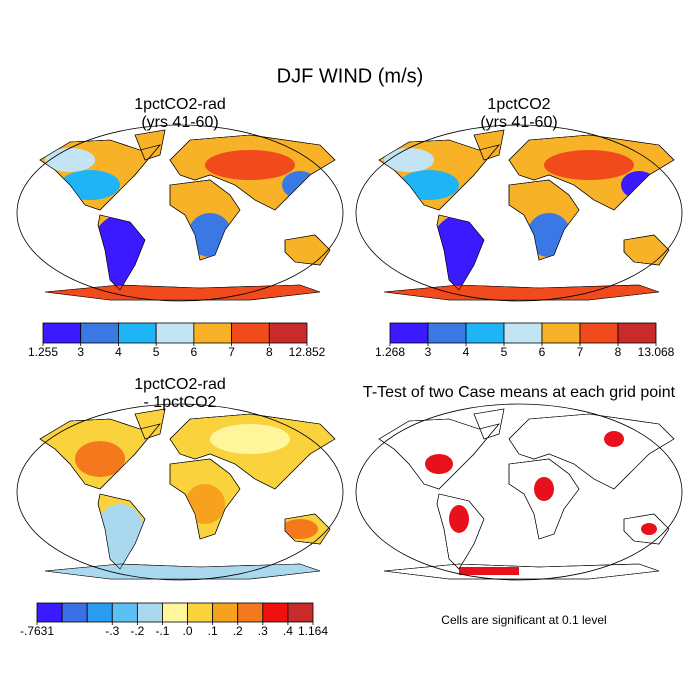 This screenshot has width=700, height=700. What do you see at coordinates (518, 104) in the screenshot?
I see `panel-title: 1pctCO2` at bounding box center [518, 104].